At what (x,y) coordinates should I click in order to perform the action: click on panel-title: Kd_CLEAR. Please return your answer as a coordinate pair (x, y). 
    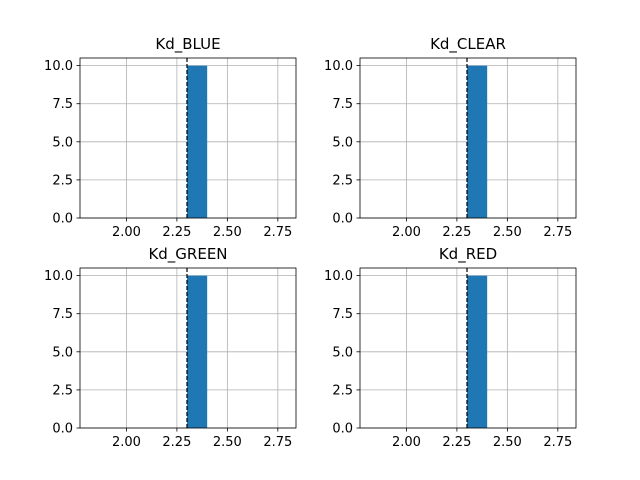
    Looking at the image, I should click on (468, 44).